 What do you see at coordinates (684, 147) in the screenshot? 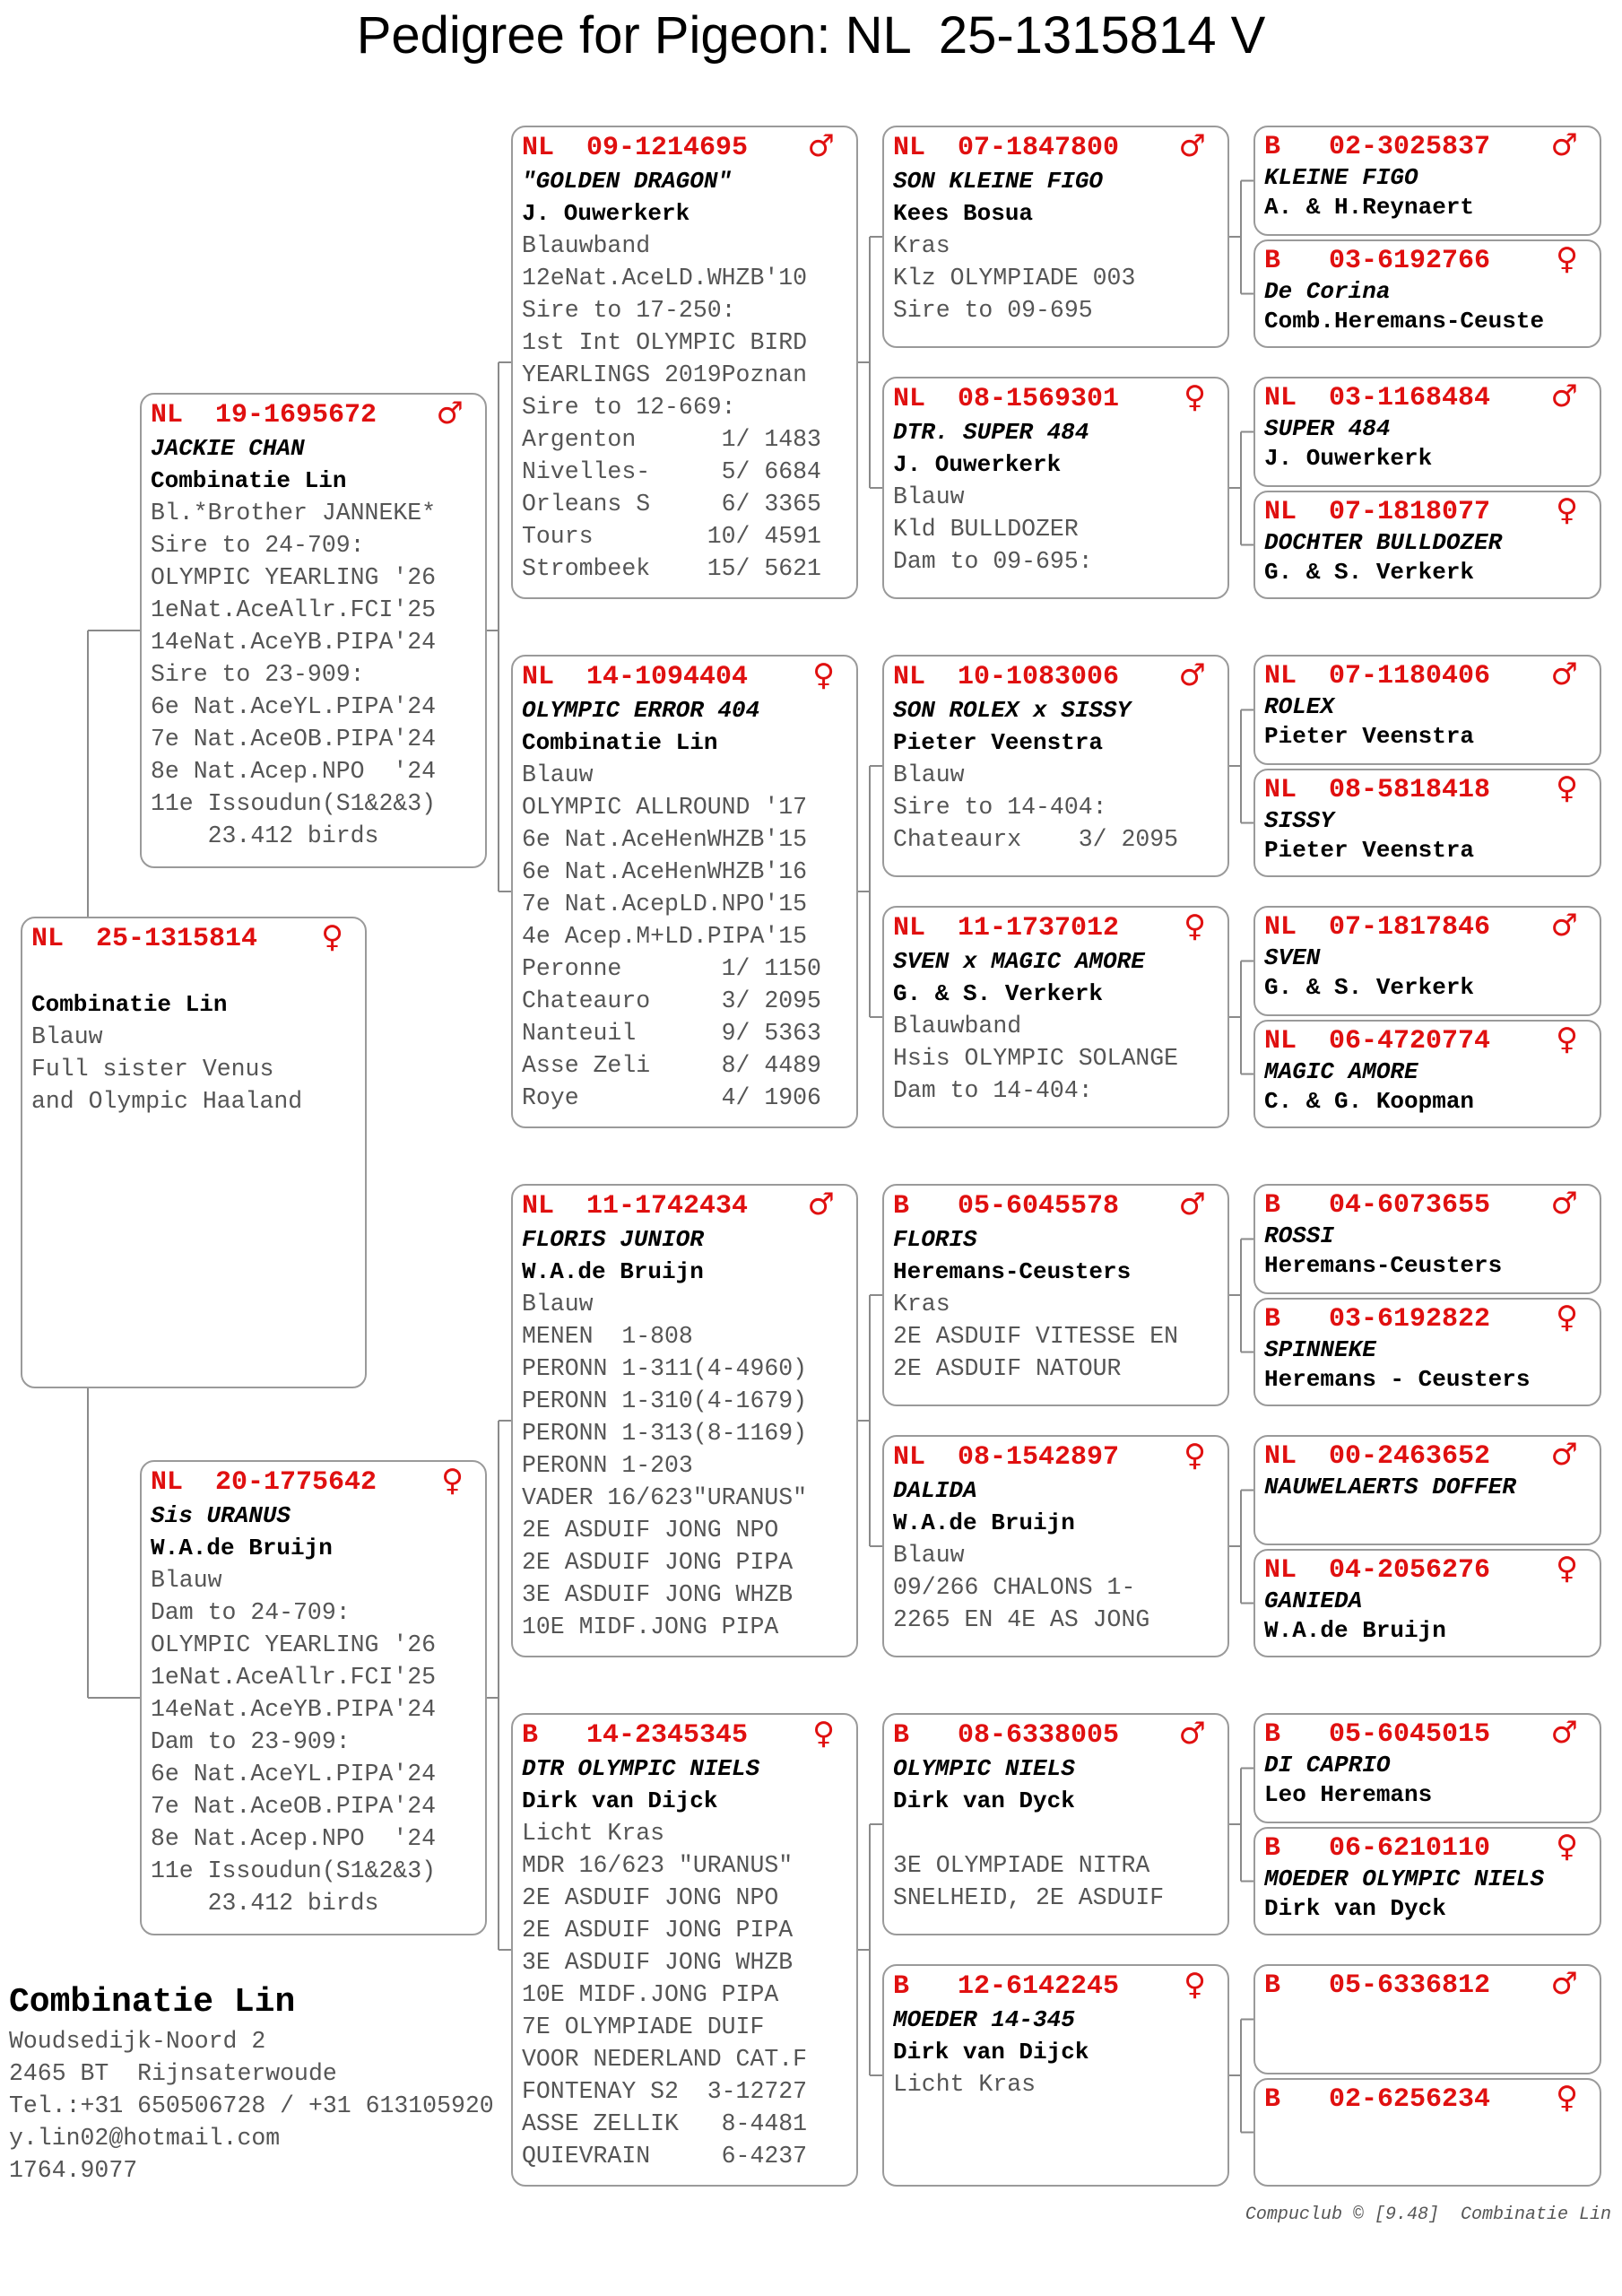
I see `ring-header: NL 09-1214695 ♂` at bounding box center [684, 147].